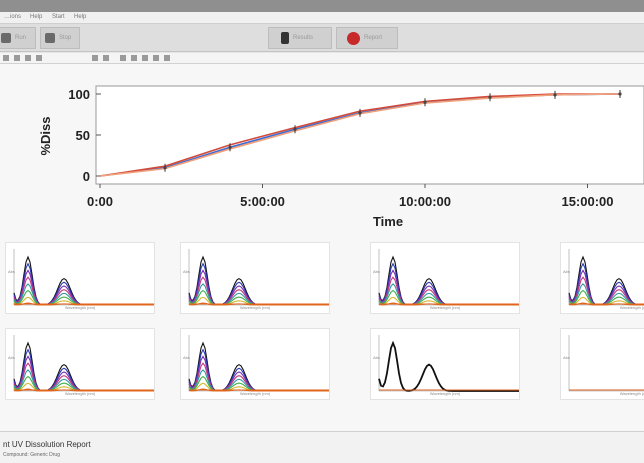 This screenshot has height=463, width=644. Describe the element at coordinates (83, 135) in the screenshot. I see `y-tick-label: 50` at that location.